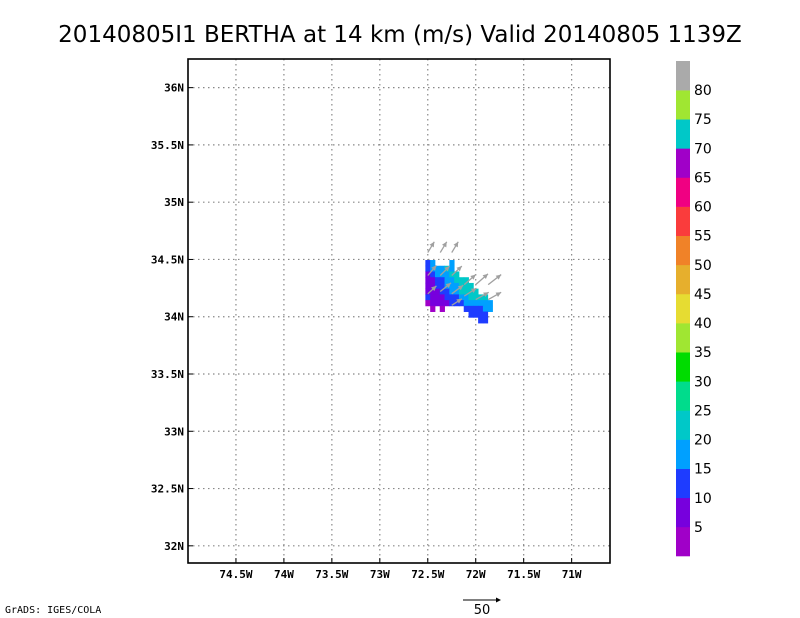  What do you see at coordinates (703, 382) in the screenshot?
I see `colorbar-label: 30` at bounding box center [703, 382].